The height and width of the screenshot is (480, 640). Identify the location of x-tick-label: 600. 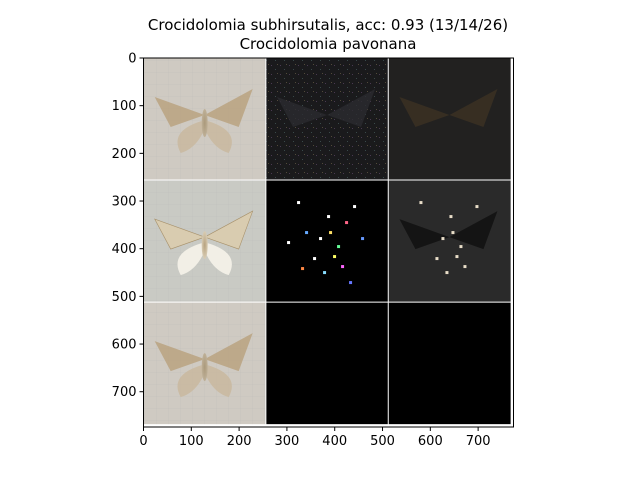
(430, 441).